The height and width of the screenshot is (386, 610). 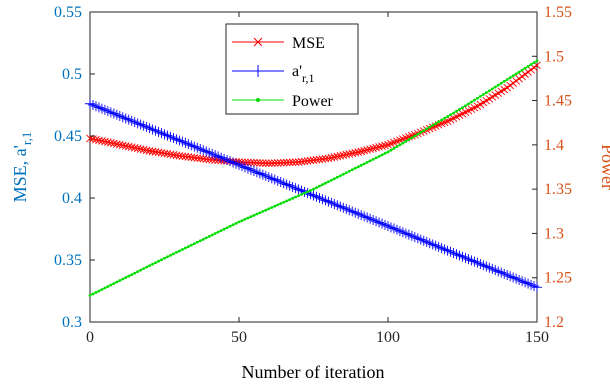 What do you see at coordinates (90, 337) in the screenshot?
I see `x-tick-label: 0` at bounding box center [90, 337].